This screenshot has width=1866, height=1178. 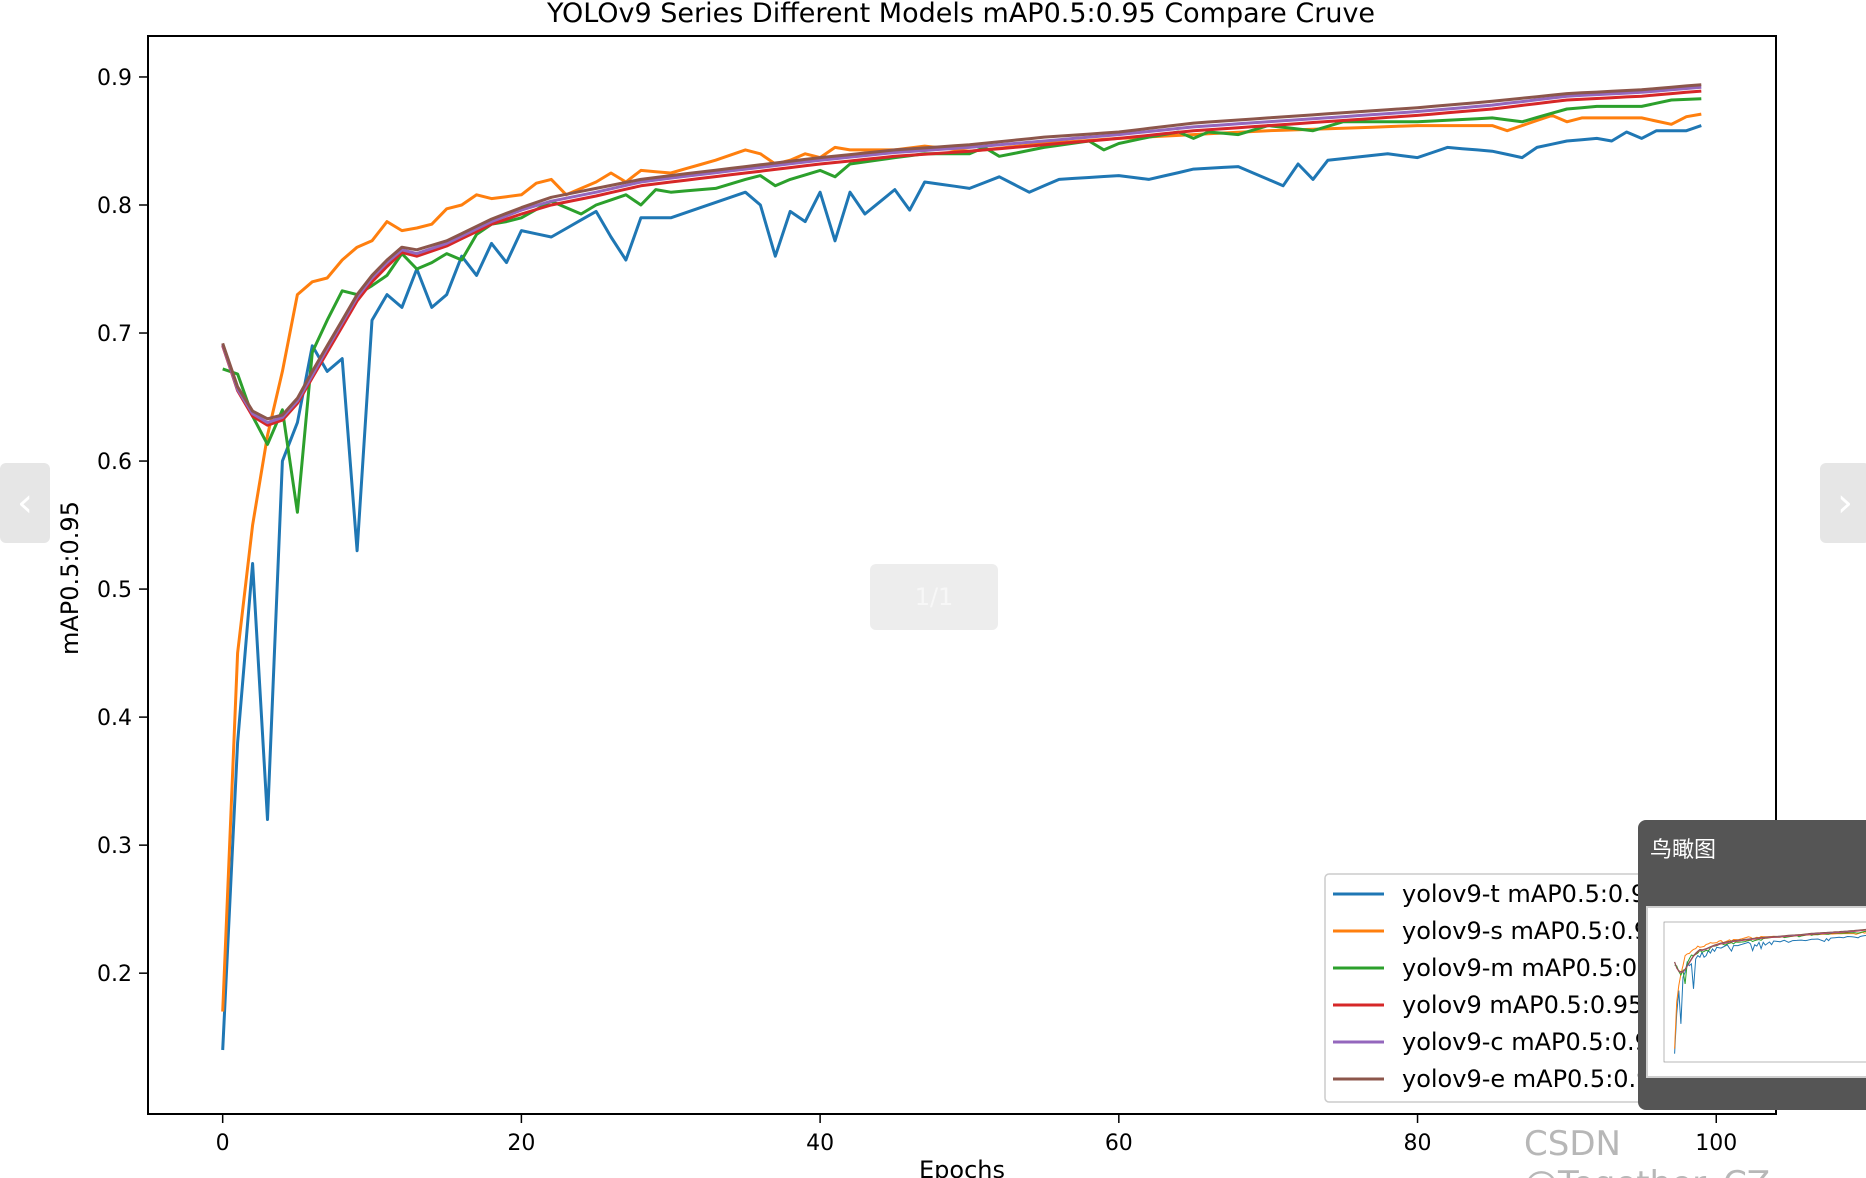 I want to click on y-tick-label: 0.9, so click(x=114, y=78).